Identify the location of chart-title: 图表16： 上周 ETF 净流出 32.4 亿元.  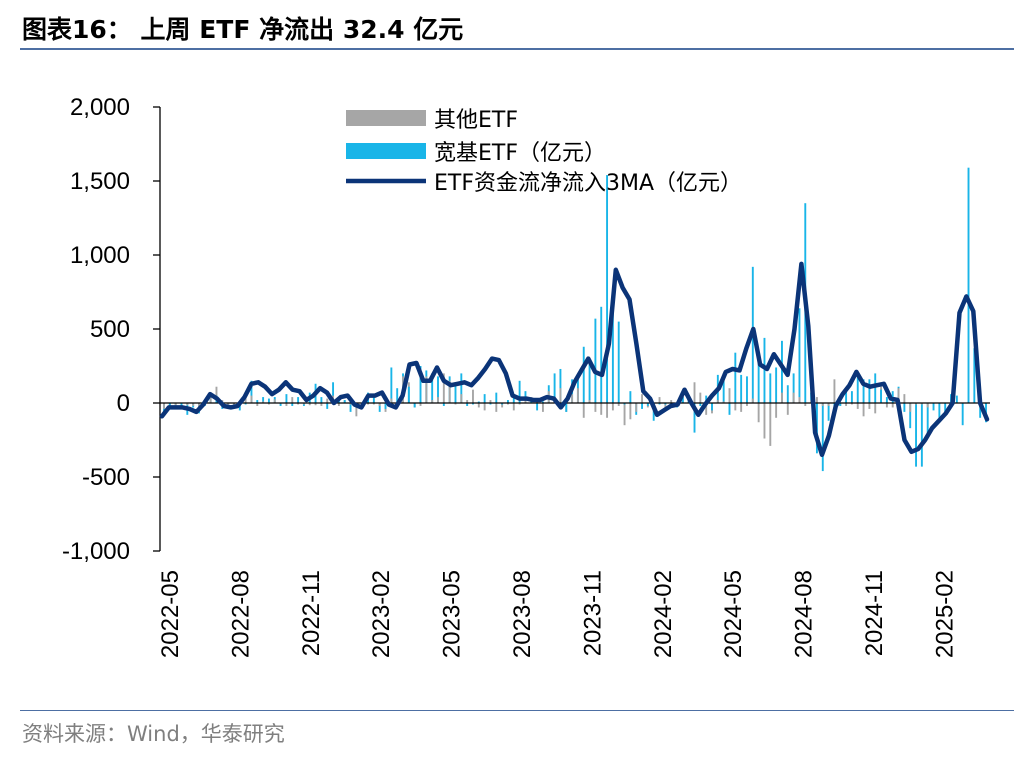
(243, 29).